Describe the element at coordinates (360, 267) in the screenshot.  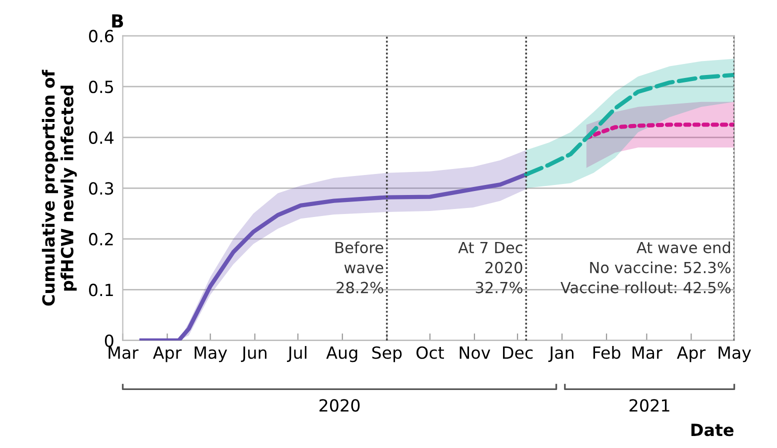
I see `ref-line-label: Before wave 28.2%` at that location.